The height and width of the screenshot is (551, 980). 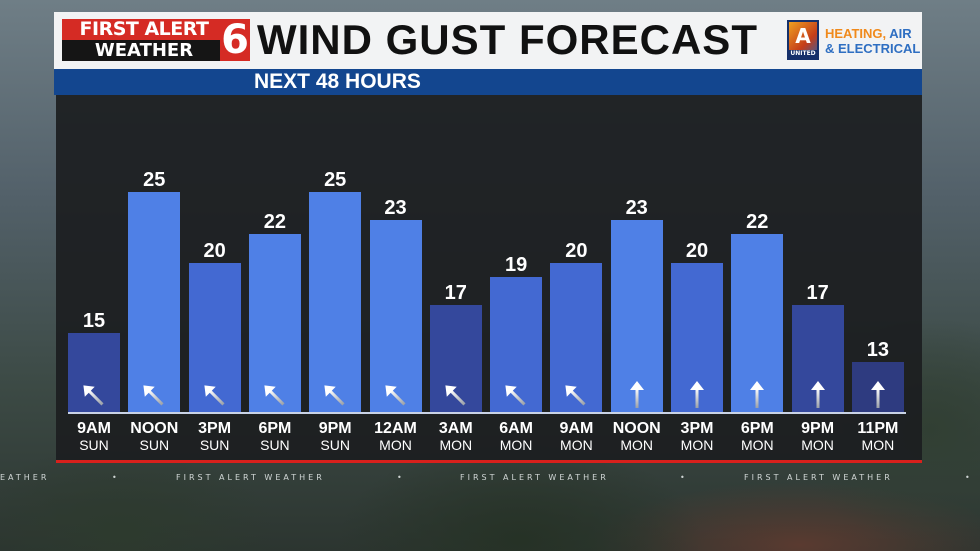 What do you see at coordinates (534, 477) in the screenshot?
I see `ticker-text: FIRST ALERT WEATHER` at bounding box center [534, 477].